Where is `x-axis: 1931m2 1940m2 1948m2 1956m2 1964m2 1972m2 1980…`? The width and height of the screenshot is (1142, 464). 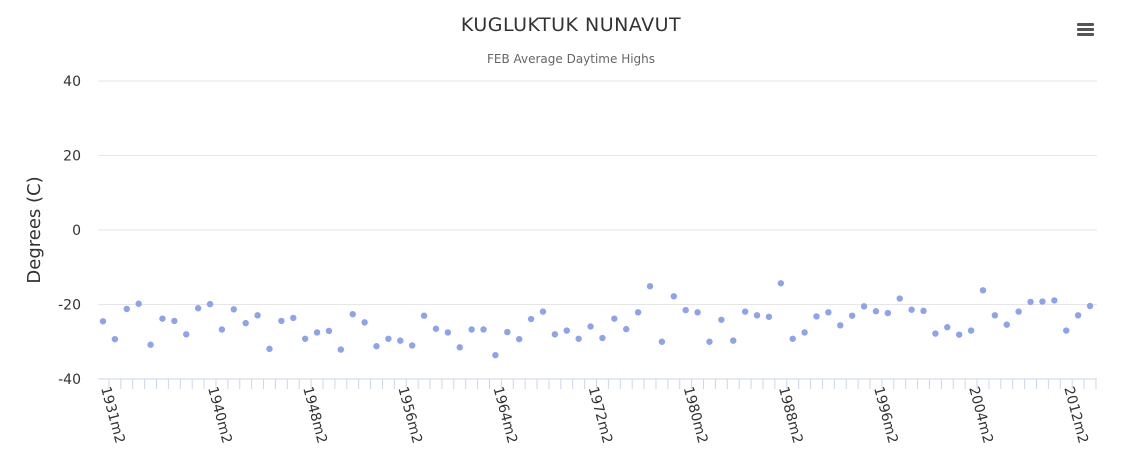 x-axis: 1931m2 1940m2 1948m2 1956m2 1964m2 1972m2 1980… is located at coordinates (597, 411).